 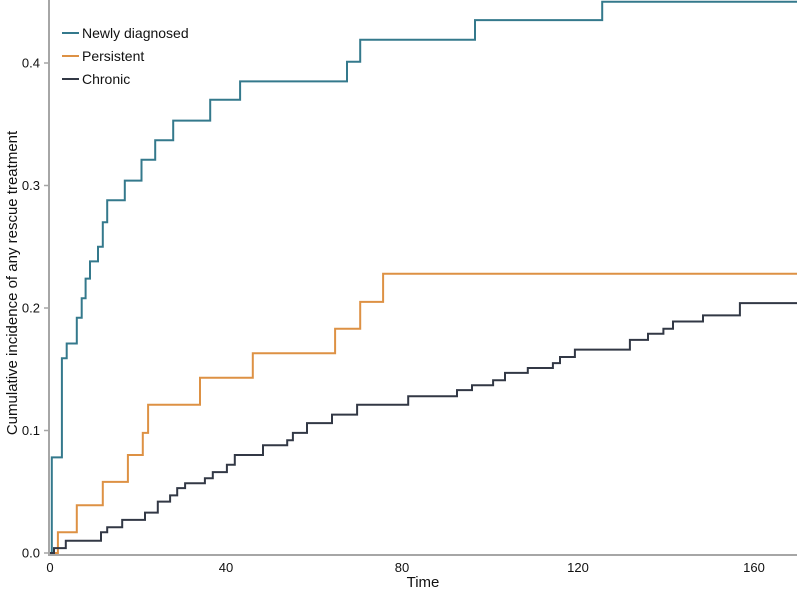 I want to click on y-tick-label: 0.4, so click(x=31, y=63).